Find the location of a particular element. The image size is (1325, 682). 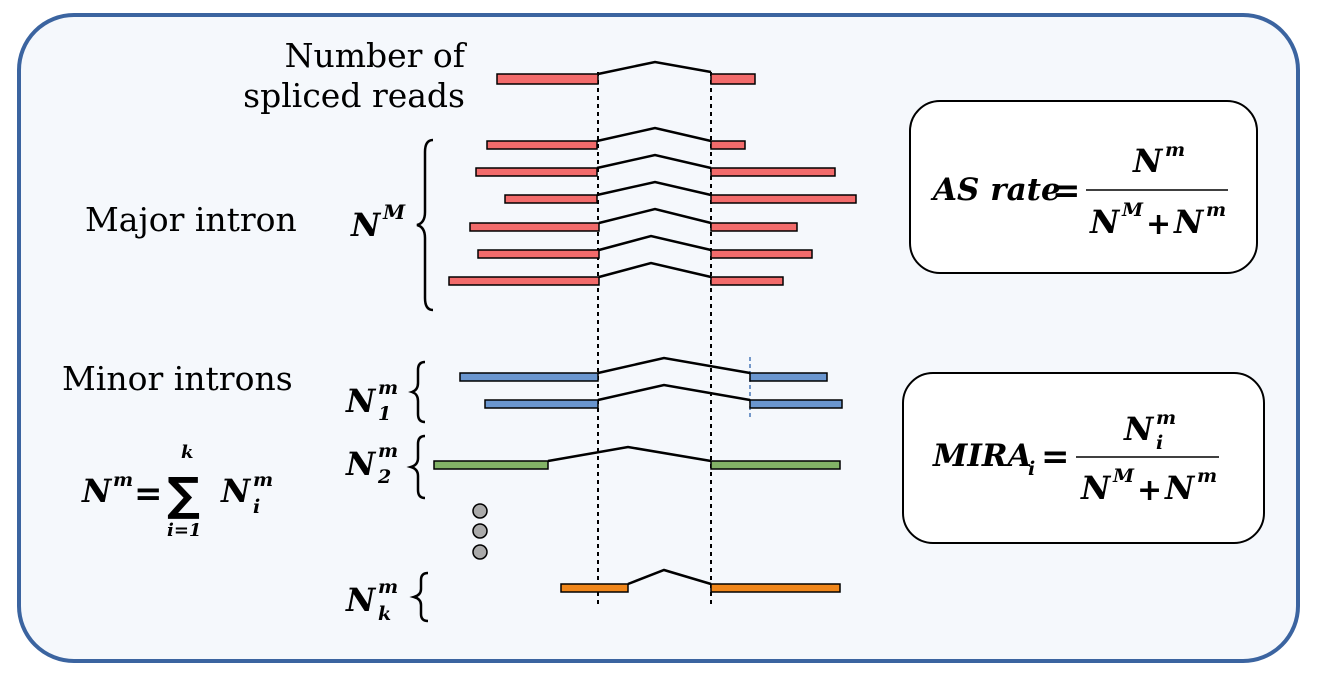

mira-formula: MIRA i = N m i N M + N m is located at coordinates (1083, 458).